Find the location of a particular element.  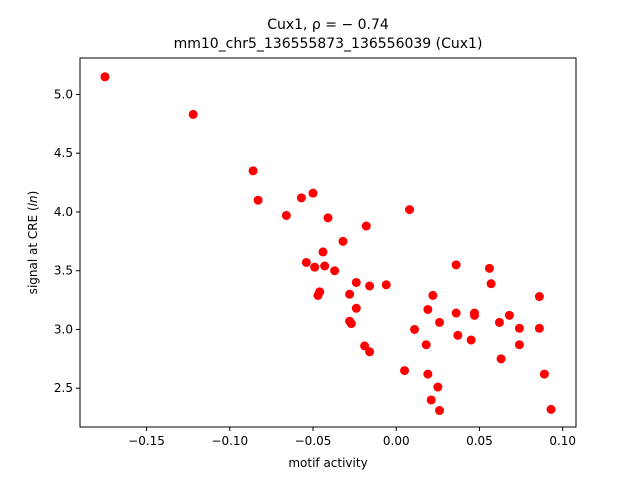

x-axis-label: motif activity is located at coordinates (327, 463).